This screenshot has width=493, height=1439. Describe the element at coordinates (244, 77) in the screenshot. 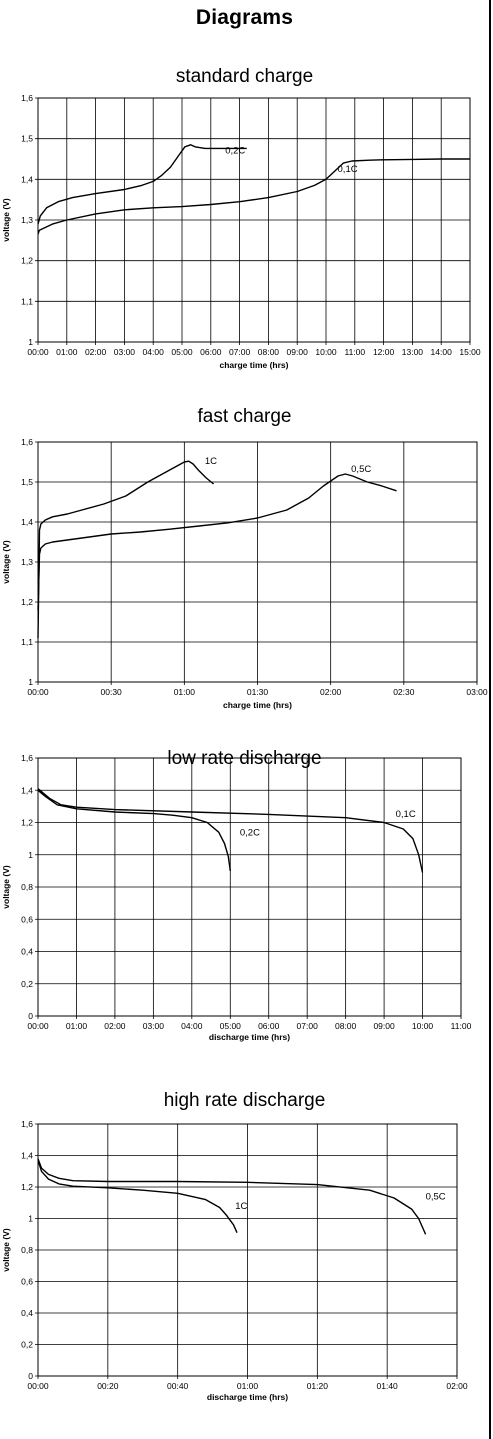

I see `chart-title-standard-charge: standard charge` at that location.